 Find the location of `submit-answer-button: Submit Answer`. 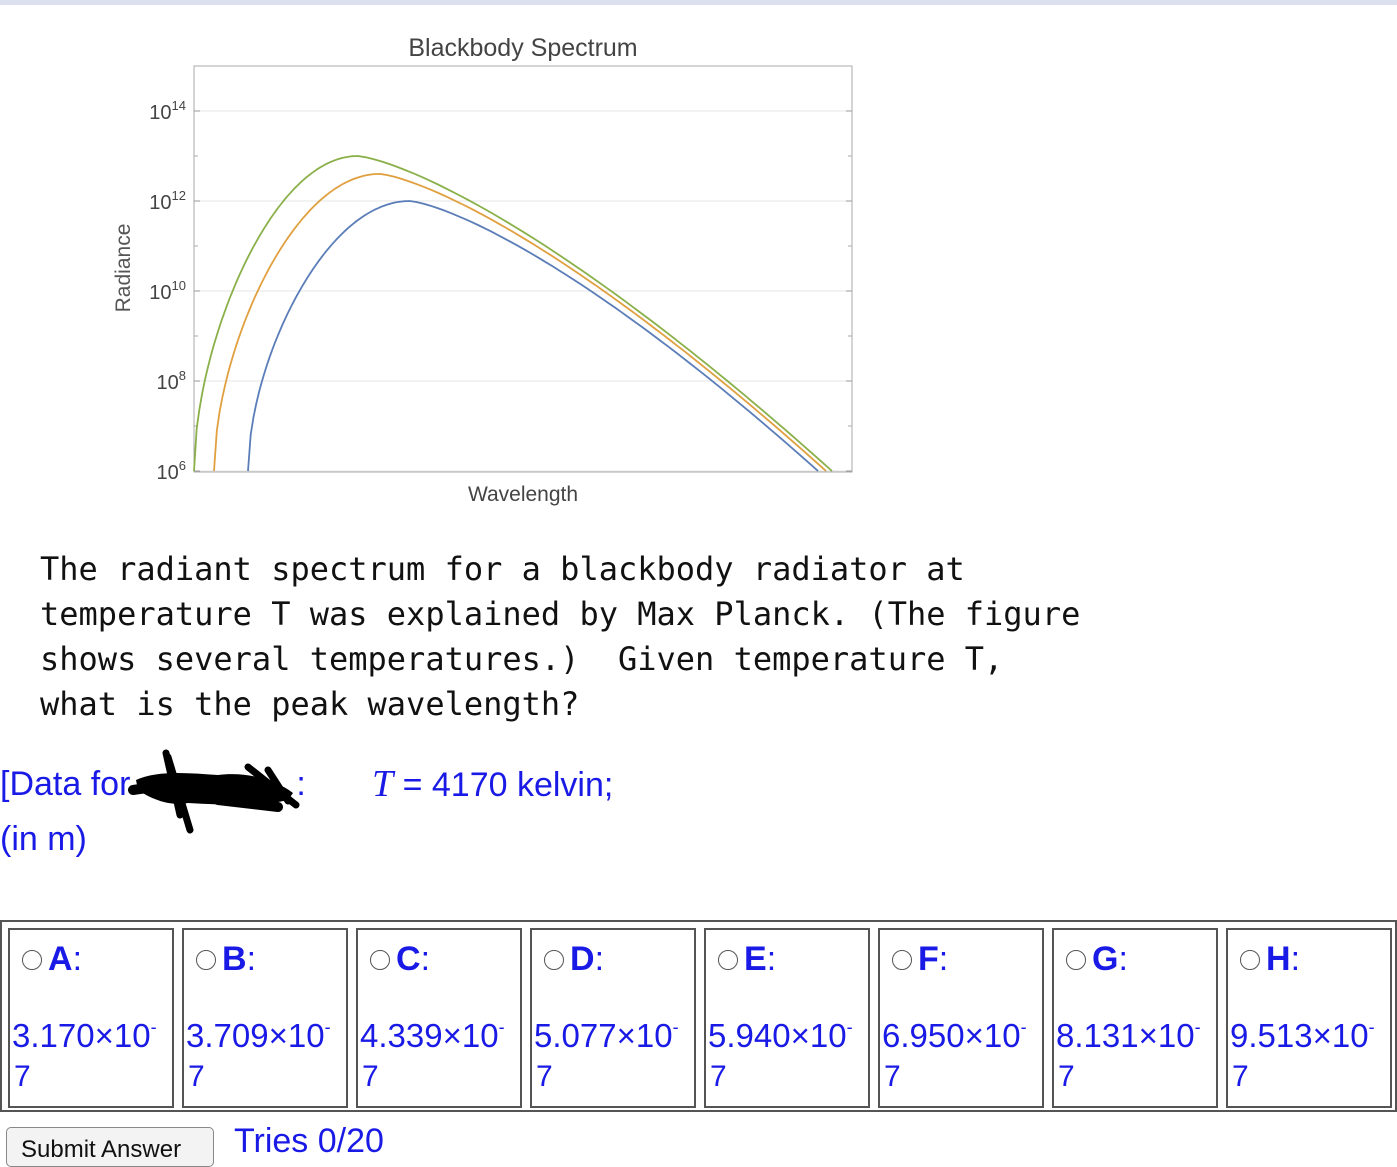

submit-answer-button: Submit Answer is located at coordinates (110, 1147).